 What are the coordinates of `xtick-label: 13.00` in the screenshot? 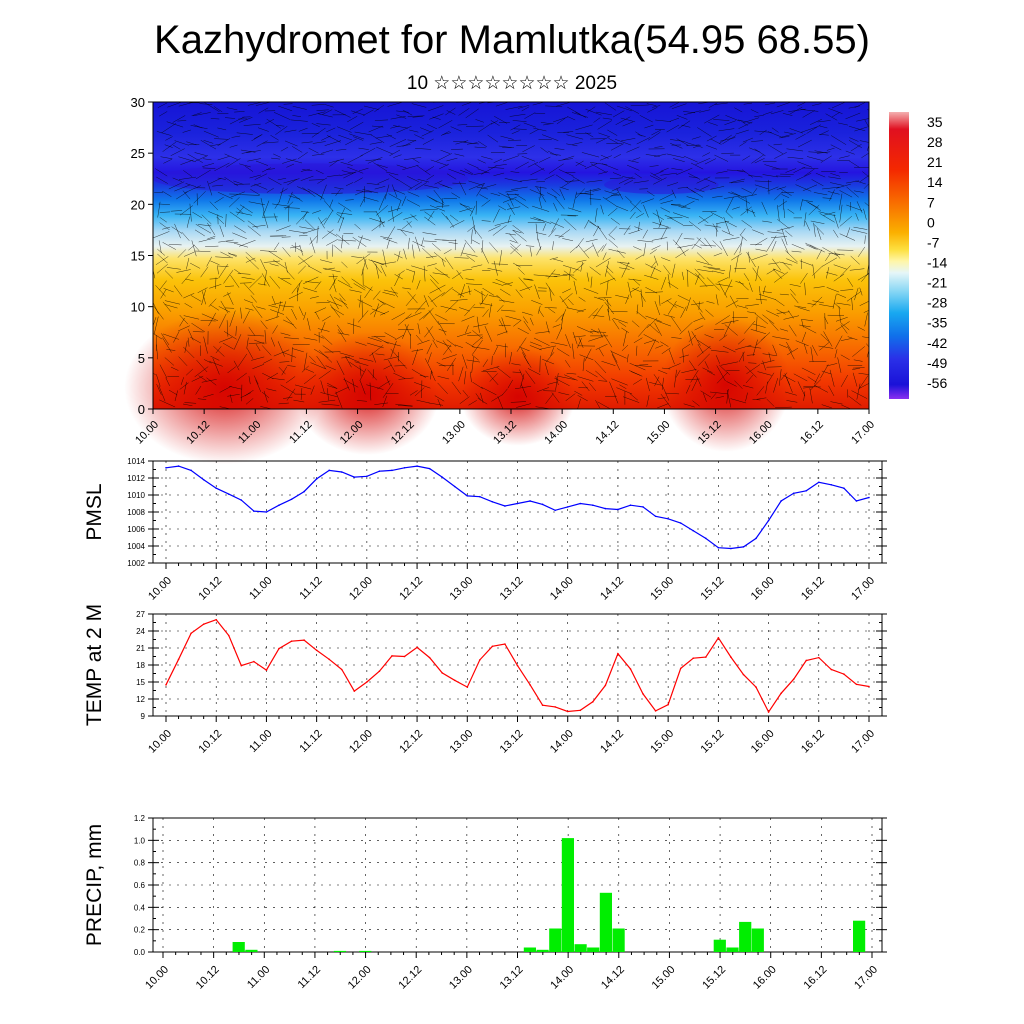 It's located at (461, 742).